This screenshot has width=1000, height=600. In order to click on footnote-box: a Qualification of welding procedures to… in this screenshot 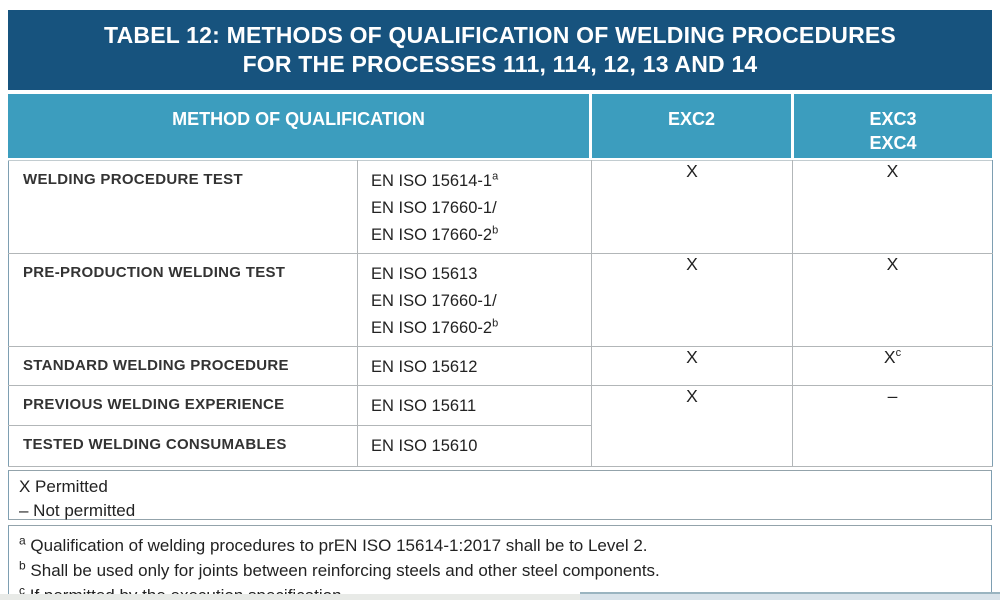, I will do `click(500, 562)`.